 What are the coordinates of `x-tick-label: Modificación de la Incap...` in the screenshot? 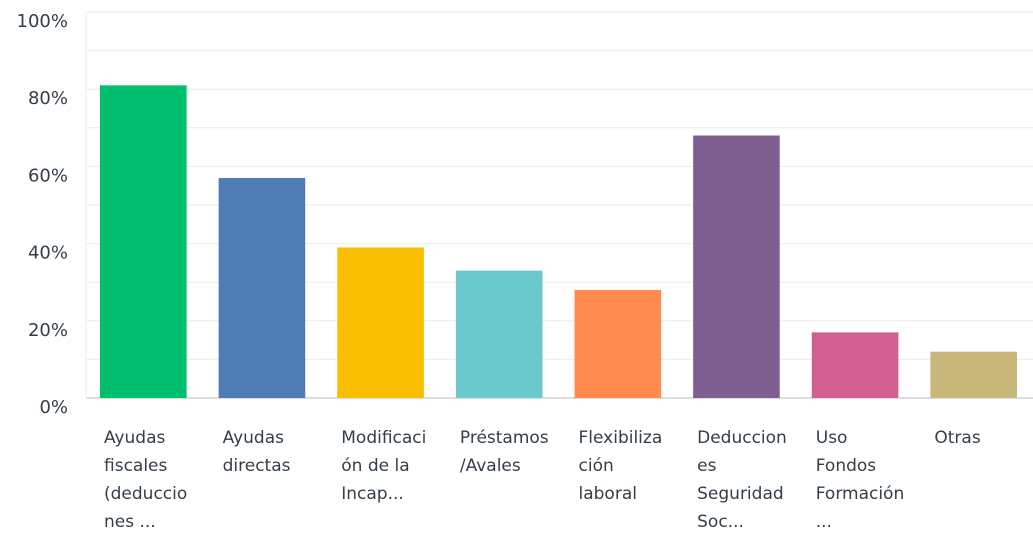 It's located at (384, 466).